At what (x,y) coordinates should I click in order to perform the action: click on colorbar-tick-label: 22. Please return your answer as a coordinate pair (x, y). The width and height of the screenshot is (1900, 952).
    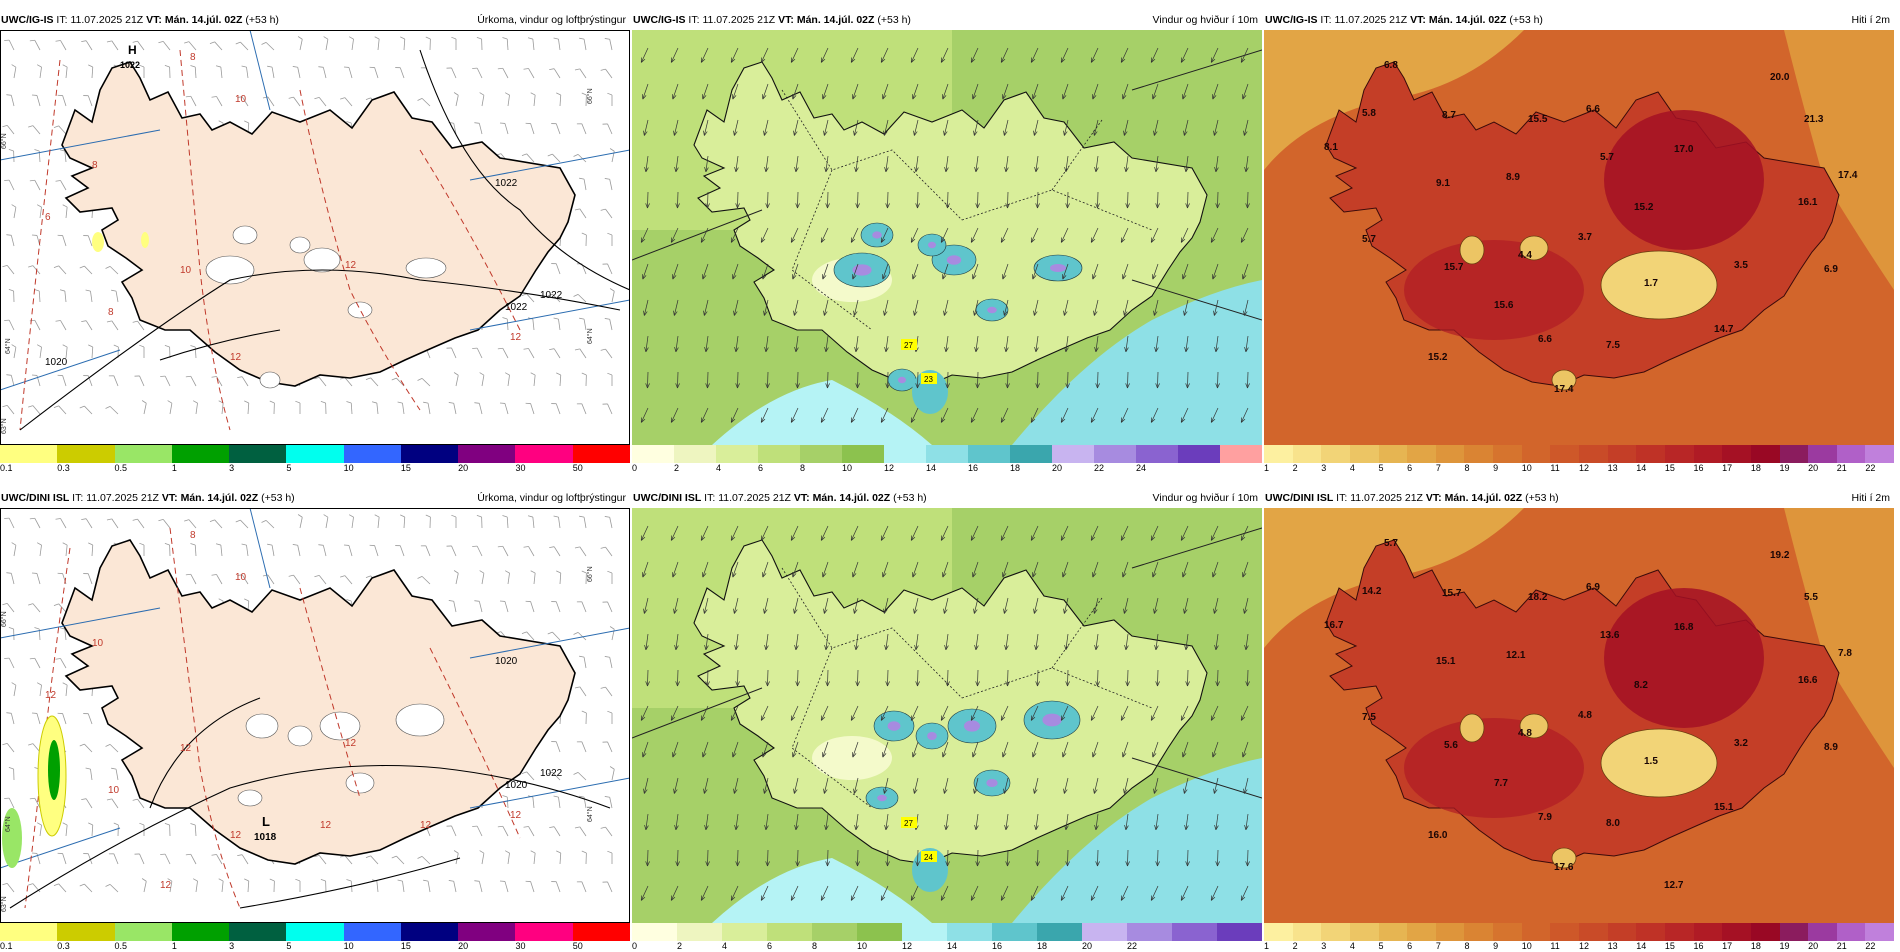
    Looking at the image, I should click on (1099, 468).